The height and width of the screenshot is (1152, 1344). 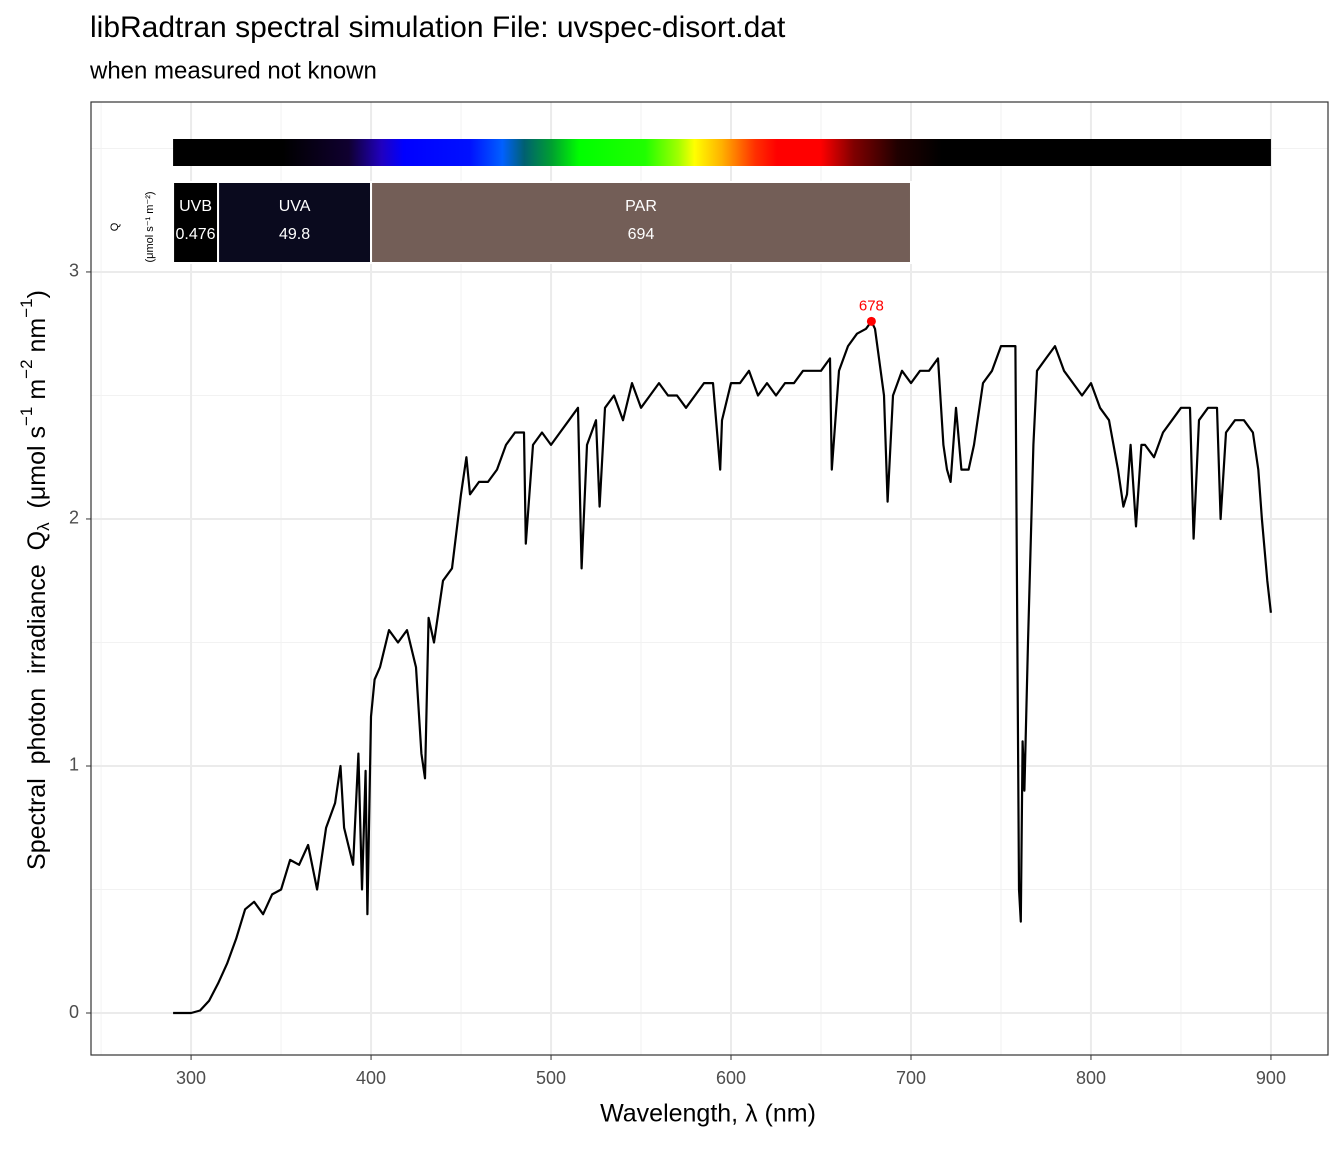 What do you see at coordinates (37, 294) in the screenshot?
I see `y-label-part: )` at bounding box center [37, 294].